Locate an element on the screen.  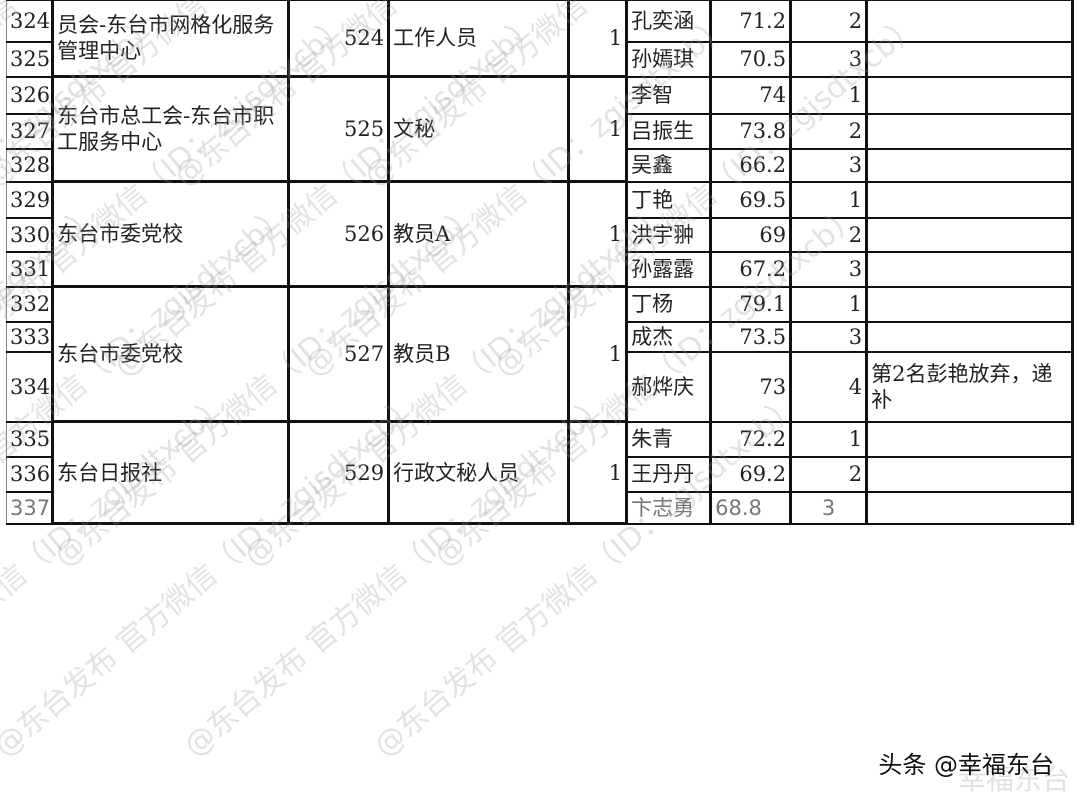
score: 73.5 is located at coordinates (751, 336).